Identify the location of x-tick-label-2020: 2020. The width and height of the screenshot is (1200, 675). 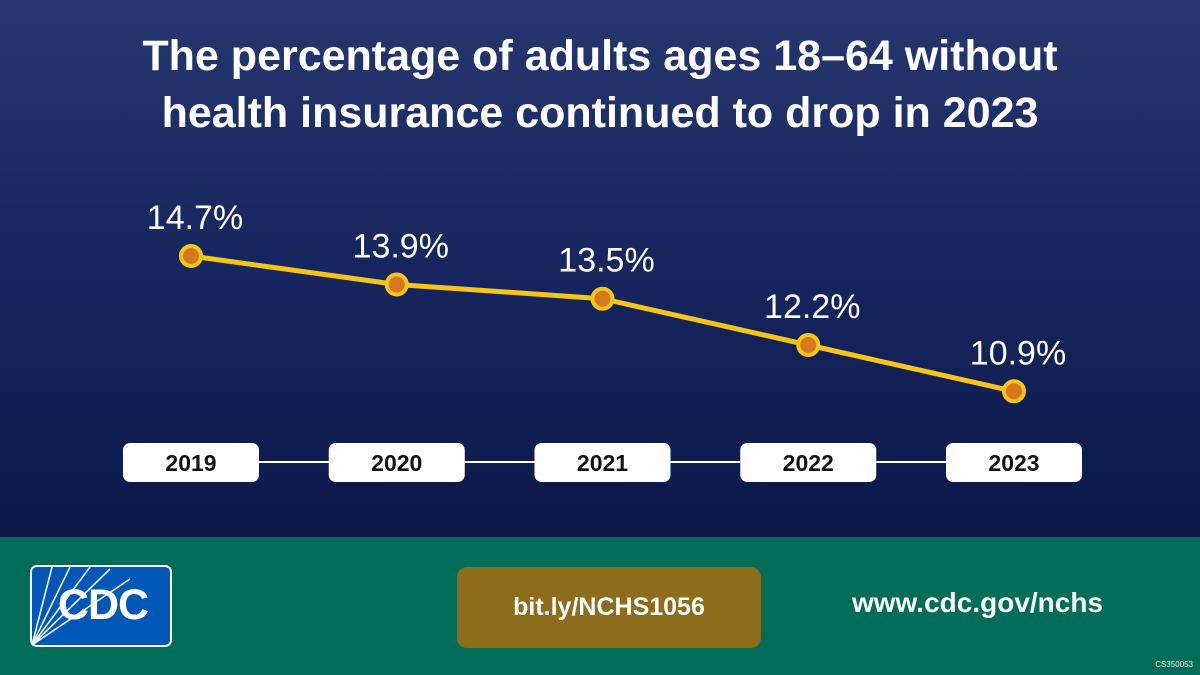
(396, 463).